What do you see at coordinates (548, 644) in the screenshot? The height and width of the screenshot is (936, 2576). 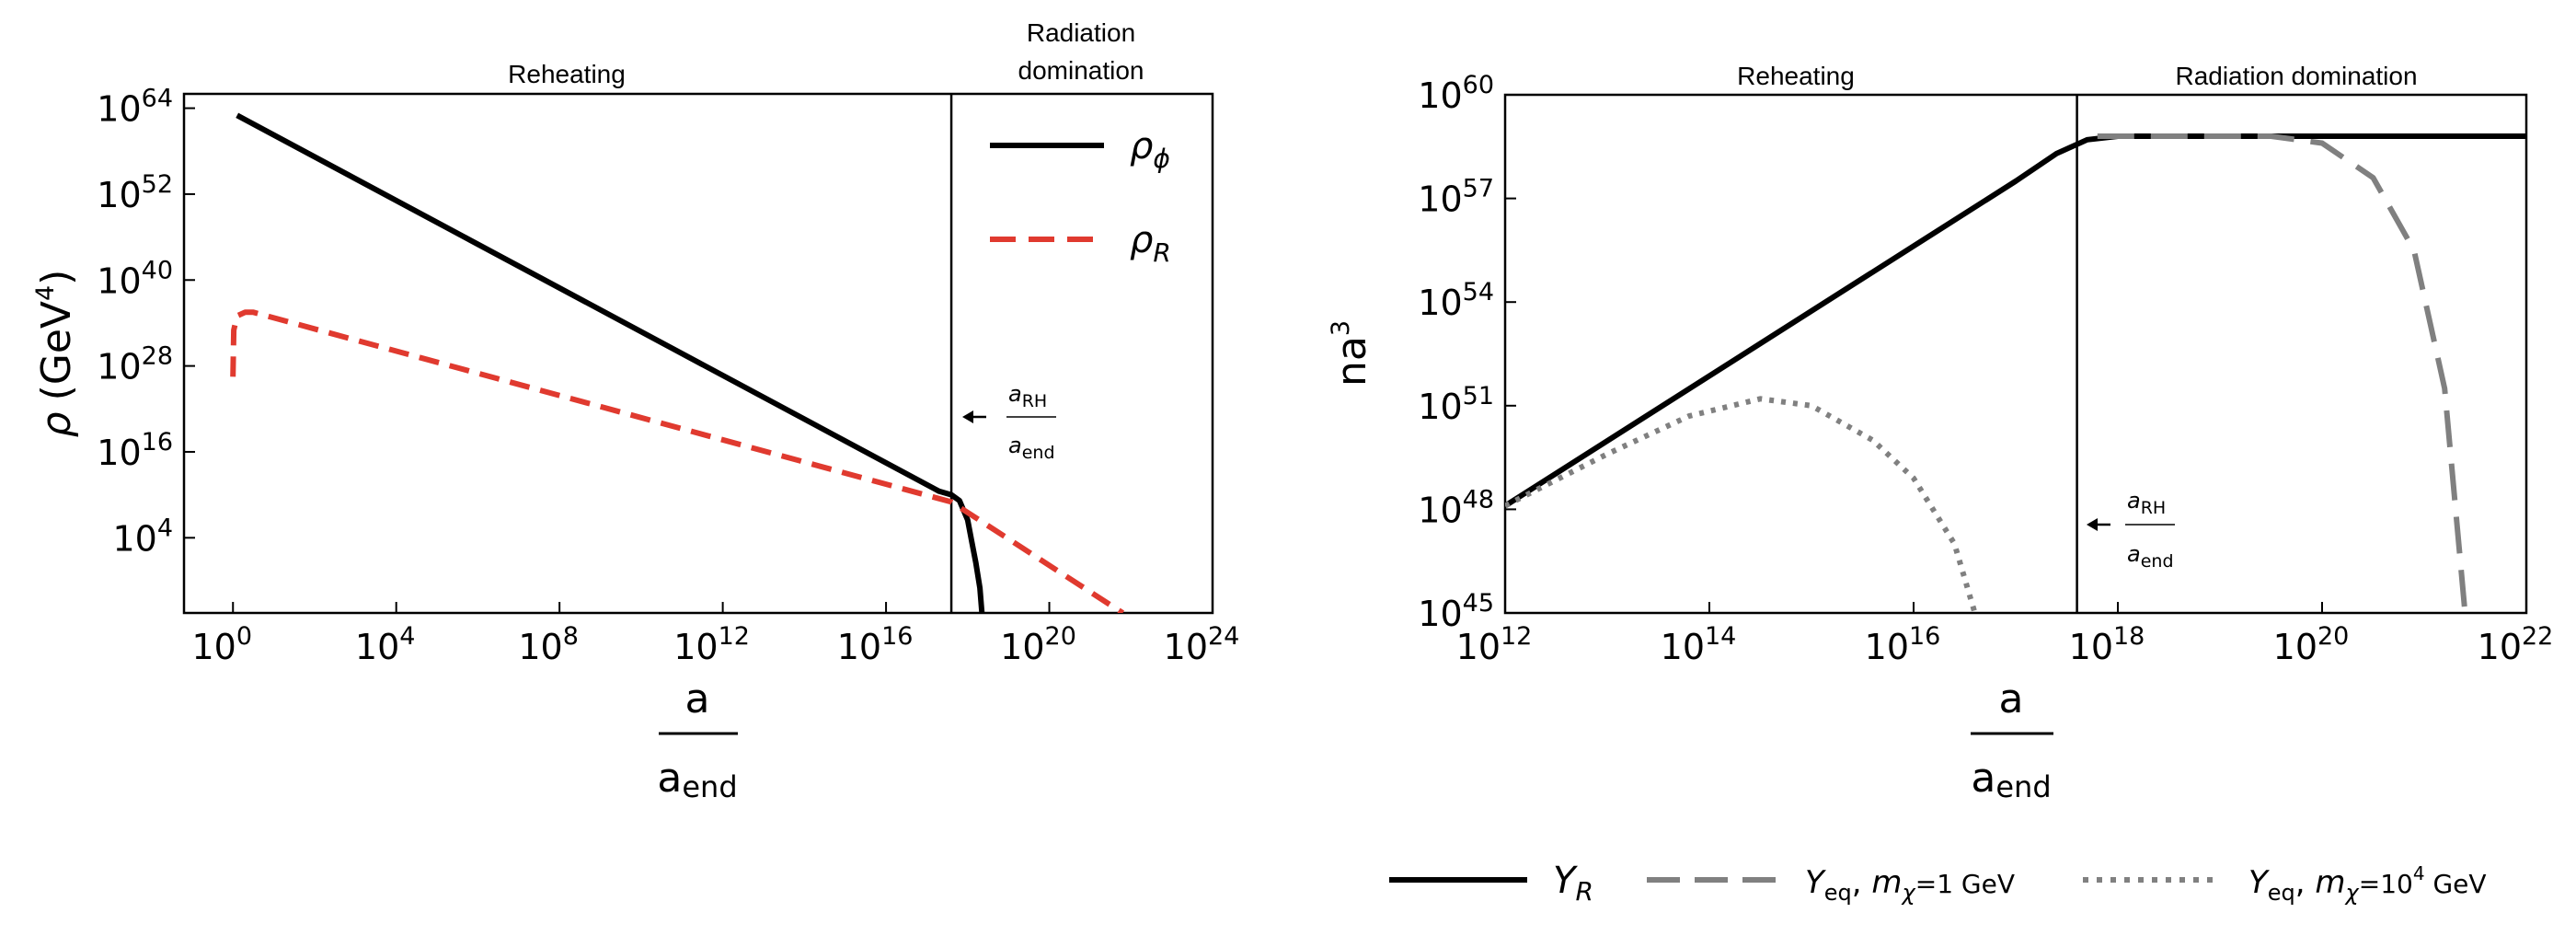 I see `left-x-tick-label-2: 108` at bounding box center [548, 644].